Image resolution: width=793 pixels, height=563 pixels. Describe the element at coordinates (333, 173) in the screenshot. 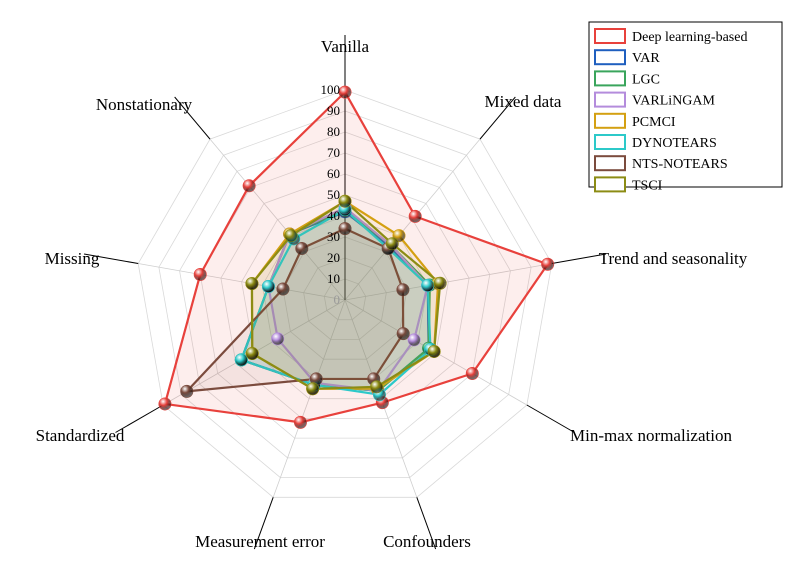

I see `tick-label: 60` at that location.